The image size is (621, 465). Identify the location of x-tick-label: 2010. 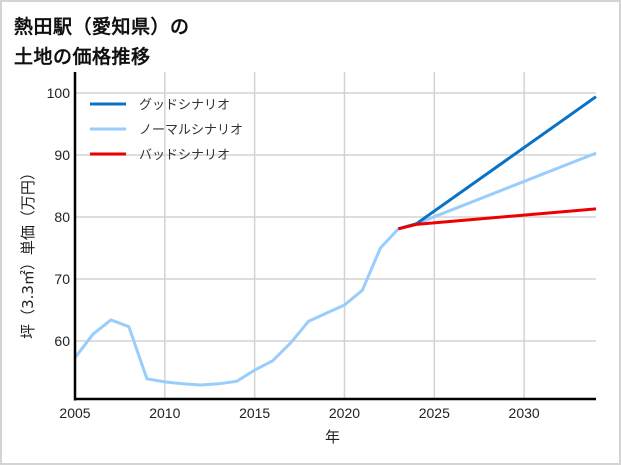
(164, 413).